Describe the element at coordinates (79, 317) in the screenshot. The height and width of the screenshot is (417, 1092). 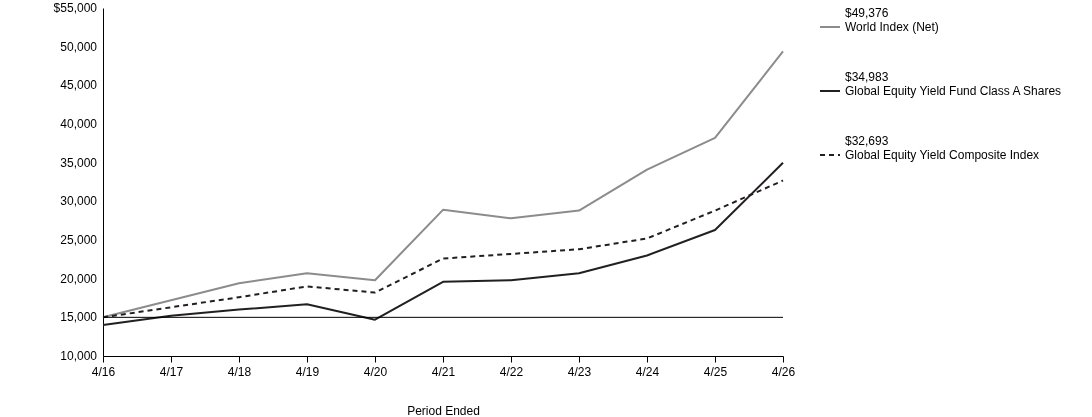
I see `y-tick-label: 15,000` at that location.